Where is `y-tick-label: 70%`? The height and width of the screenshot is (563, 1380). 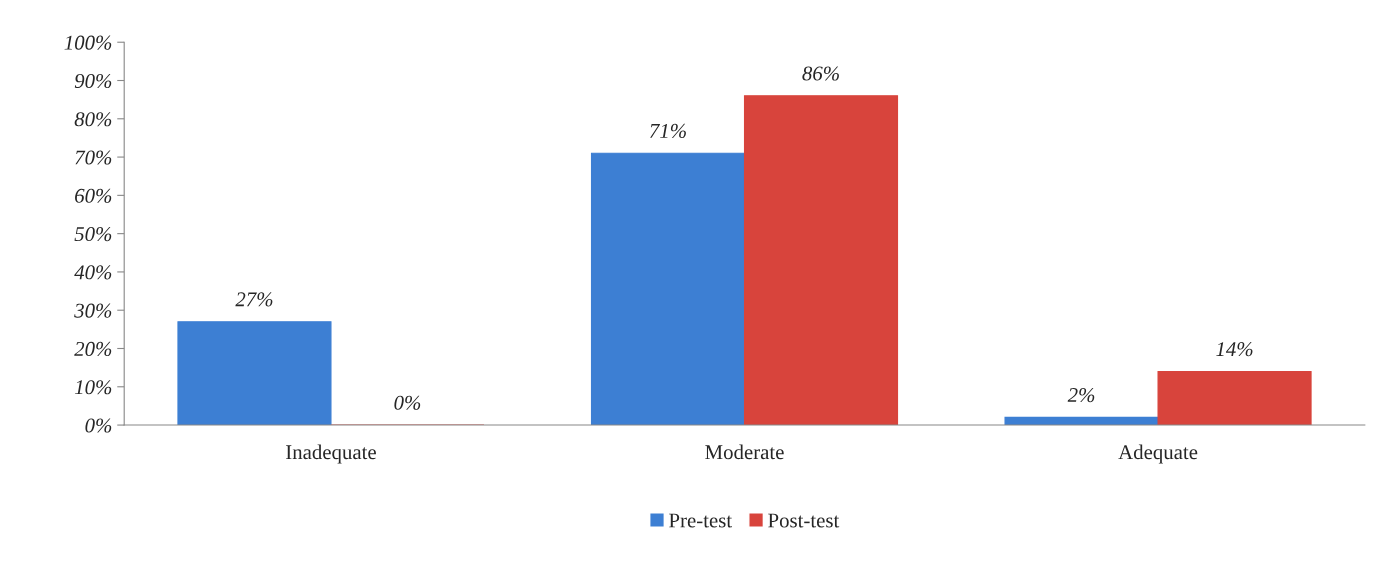 y-tick-label: 70% is located at coordinates (93, 157).